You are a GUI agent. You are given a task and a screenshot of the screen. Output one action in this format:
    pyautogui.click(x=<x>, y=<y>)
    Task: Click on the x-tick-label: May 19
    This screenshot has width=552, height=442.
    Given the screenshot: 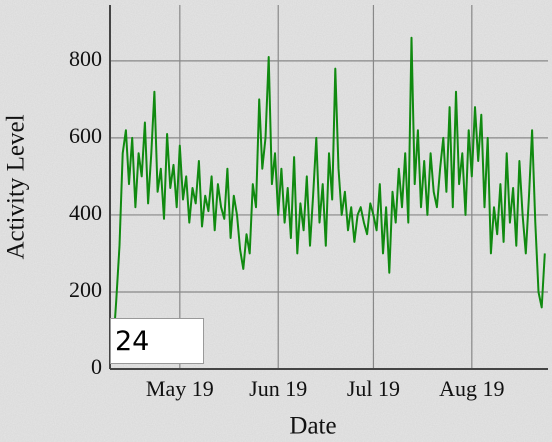 What is the action you would take?
    pyautogui.click(x=180, y=388)
    